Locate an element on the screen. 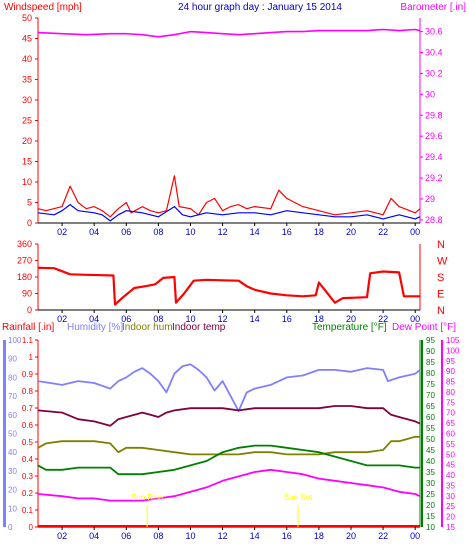  dew-tick-label: 100 is located at coordinates (453, 350).